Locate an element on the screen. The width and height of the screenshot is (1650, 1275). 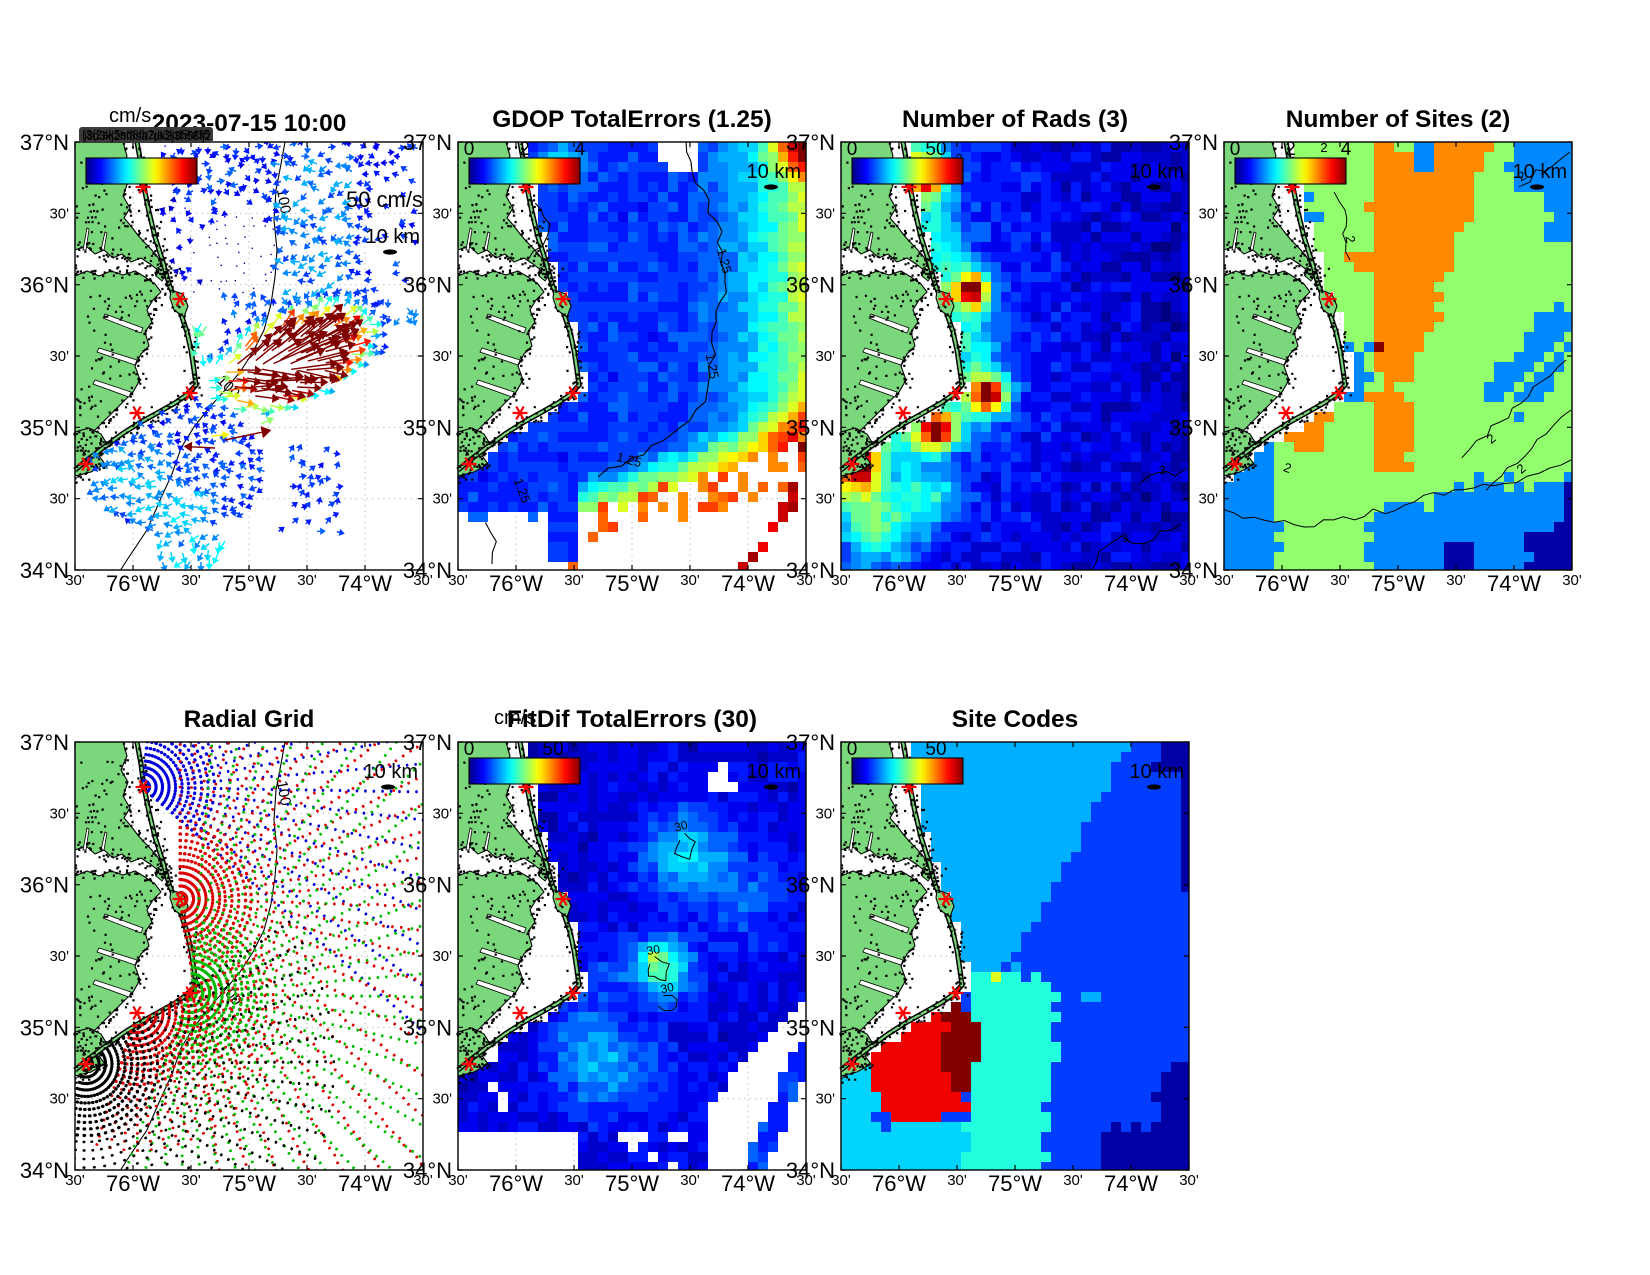
svg-text: (3(2ak5sd8fh2ja3kd5hf35 is located at coordinates (146, 134).